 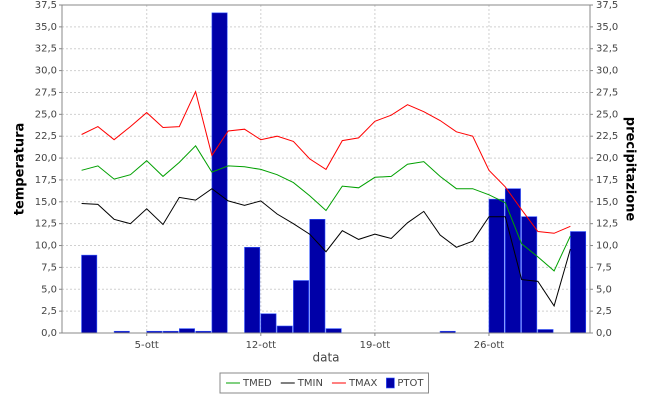 What do you see at coordinates (46, 180) in the screenshot?
I see `y-tick-label: 17,5` at bounding box center [46, 180].